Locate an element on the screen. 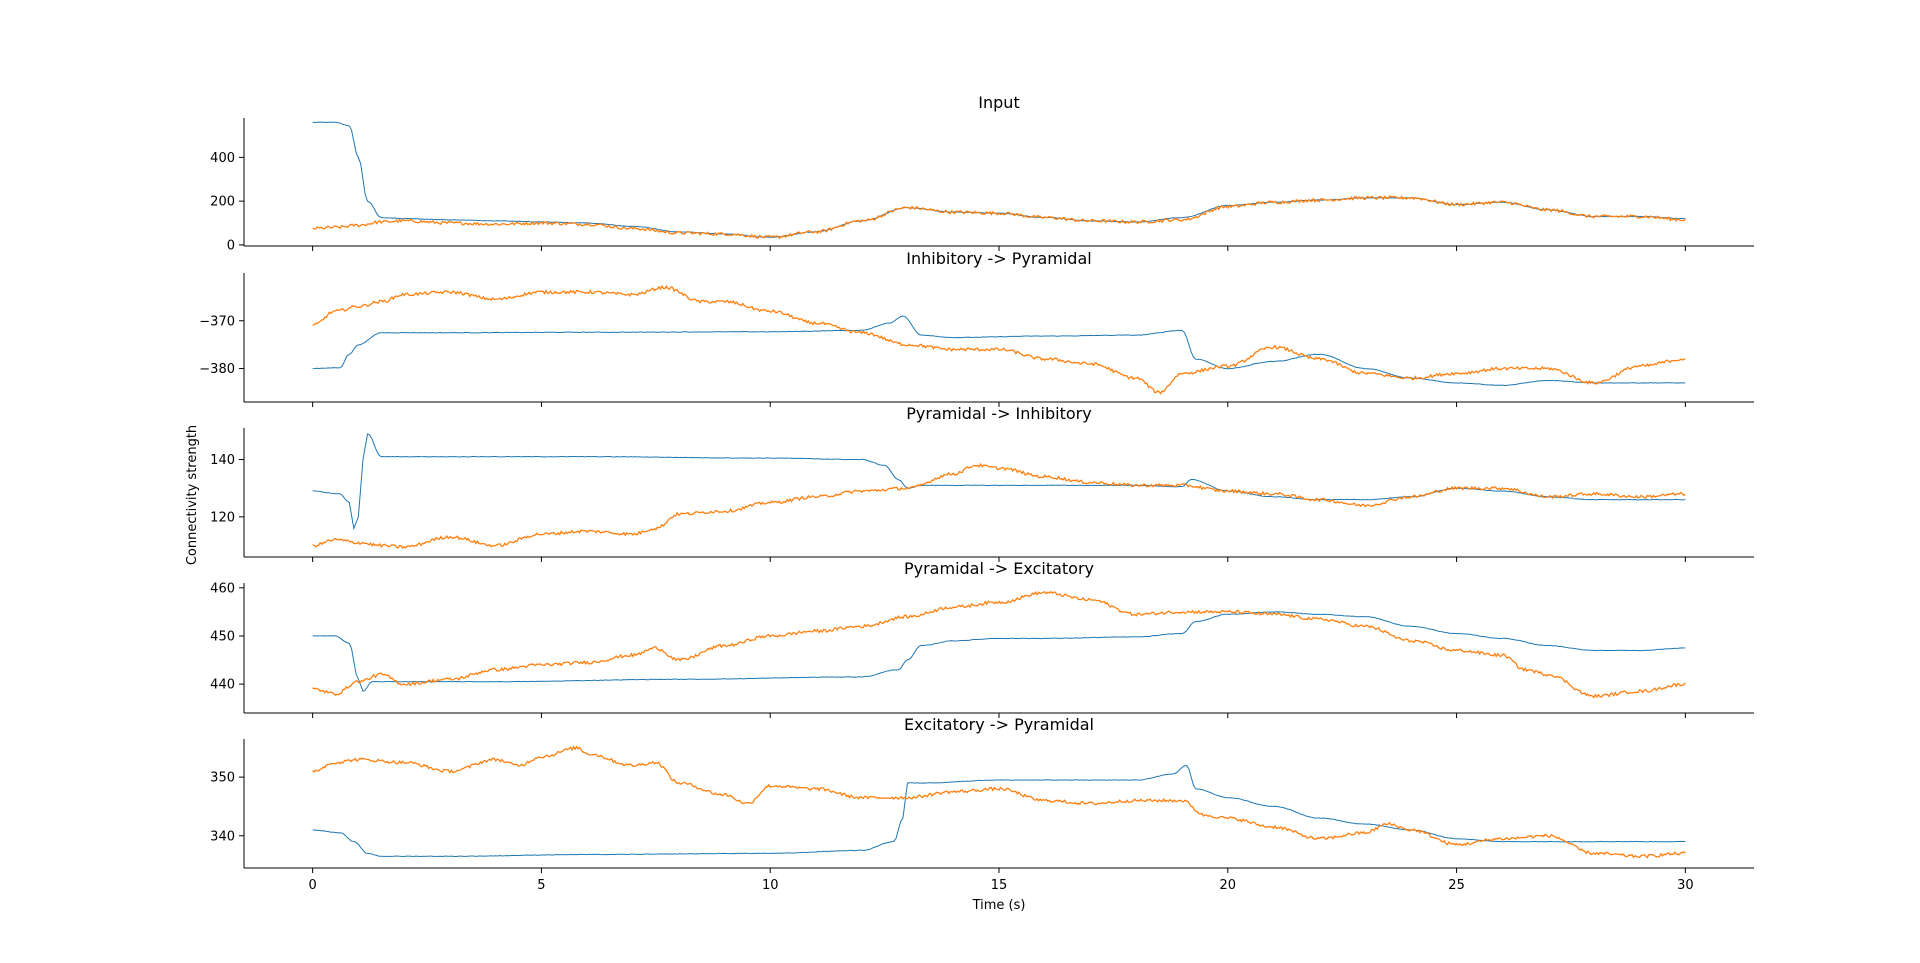  panel-title: Pyramidal -> Excitatory is located at coordinates (999, 568).